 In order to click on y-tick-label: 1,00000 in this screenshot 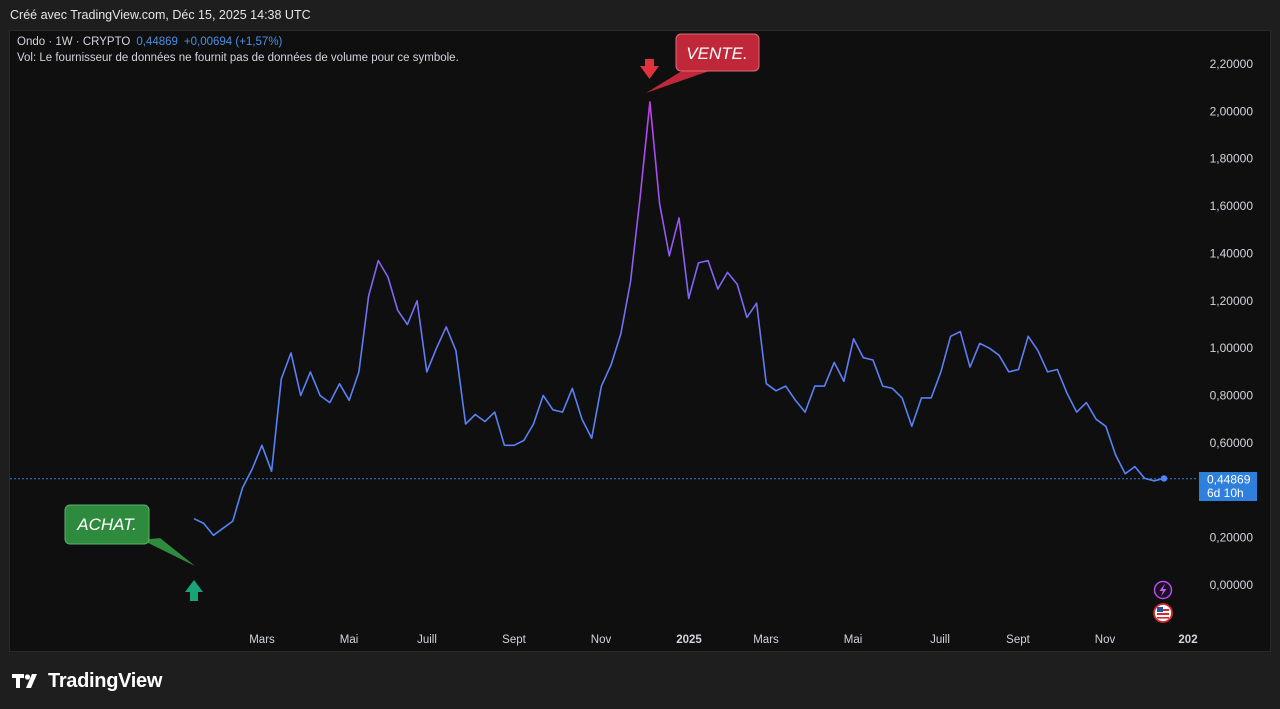, I will do `click(1232, 348)`.